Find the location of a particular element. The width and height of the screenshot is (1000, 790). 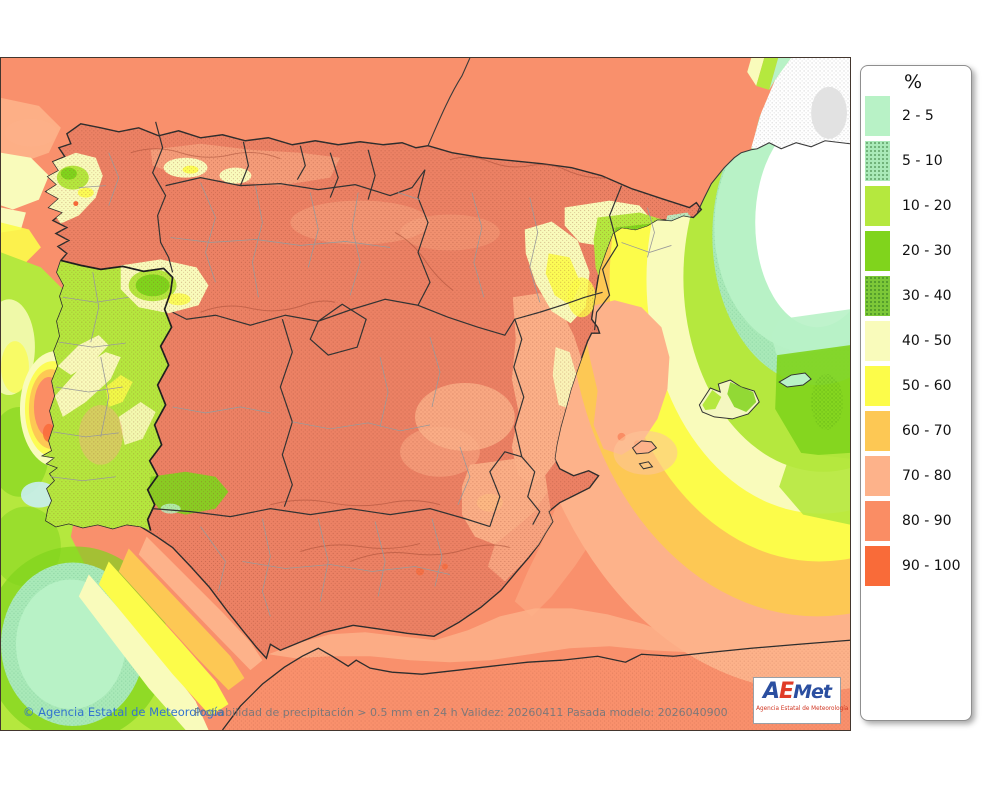

balearic-islands is located at coordinates (721, 421).